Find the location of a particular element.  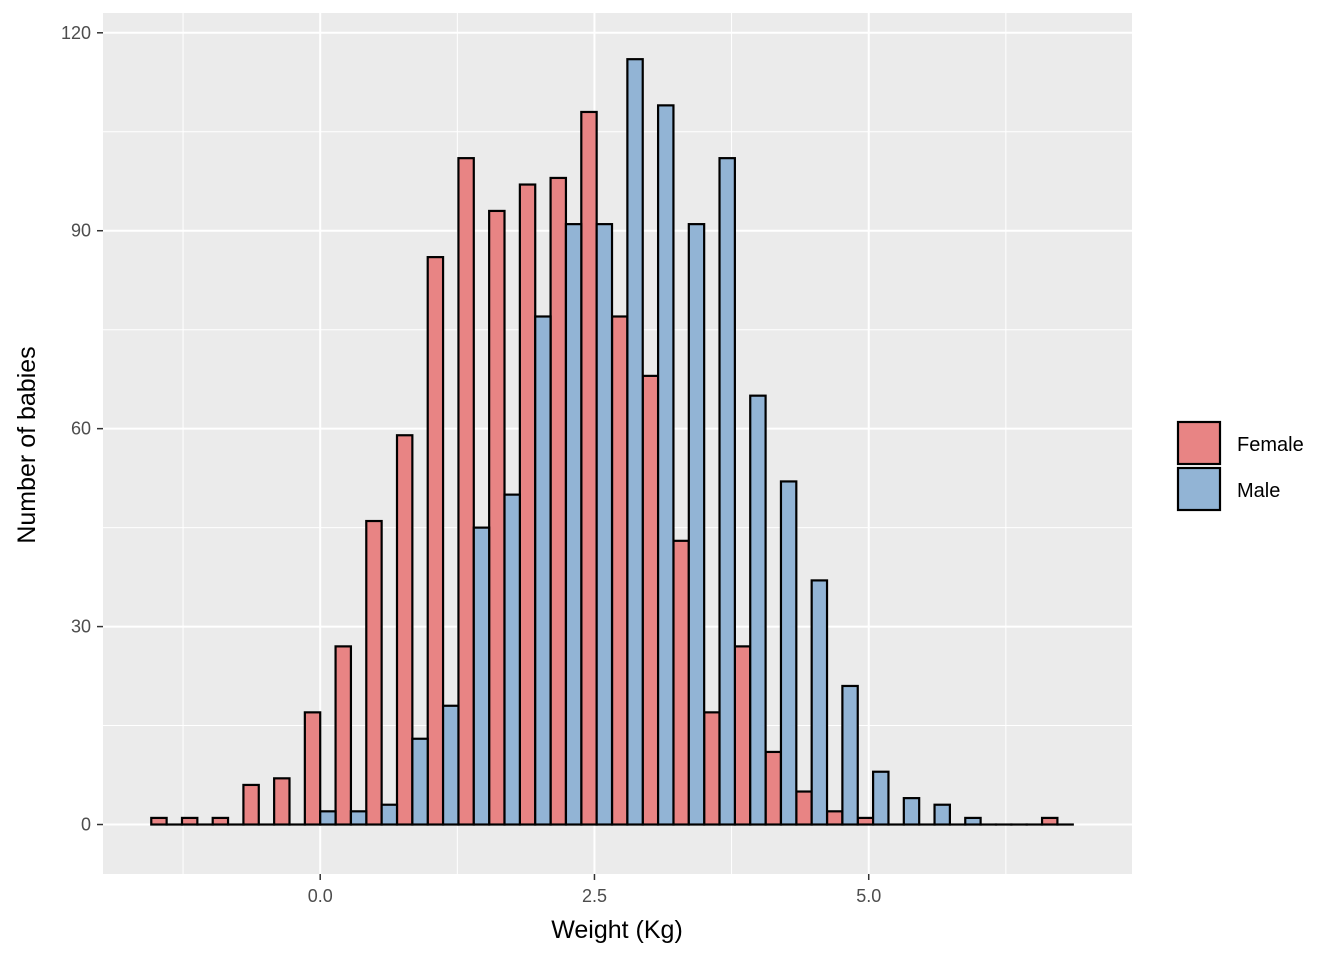

y-tick-label: 60 is located at coordinates (81, 429).